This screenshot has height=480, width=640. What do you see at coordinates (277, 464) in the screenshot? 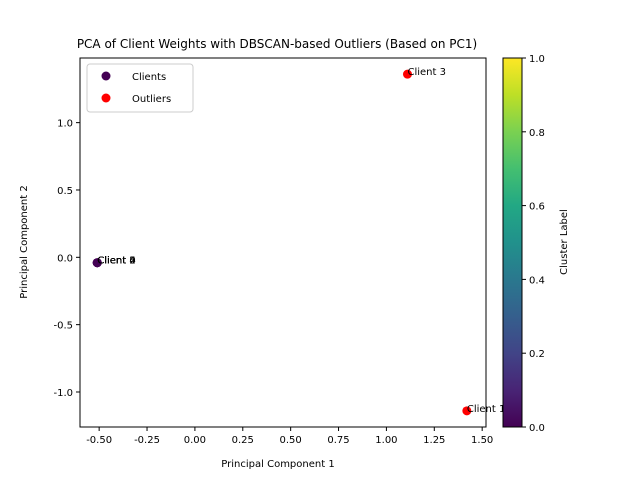
I see `x-axis-label: Principal Component 1` at bounding box center [277, 464].